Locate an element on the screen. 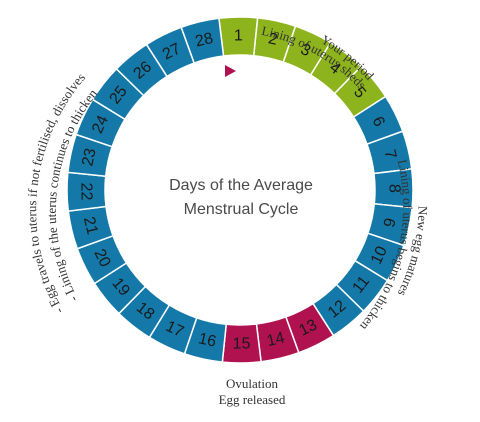 This screenshot has width=480, height=422. day-label-24: 24 is located at coordinates (100, 124).